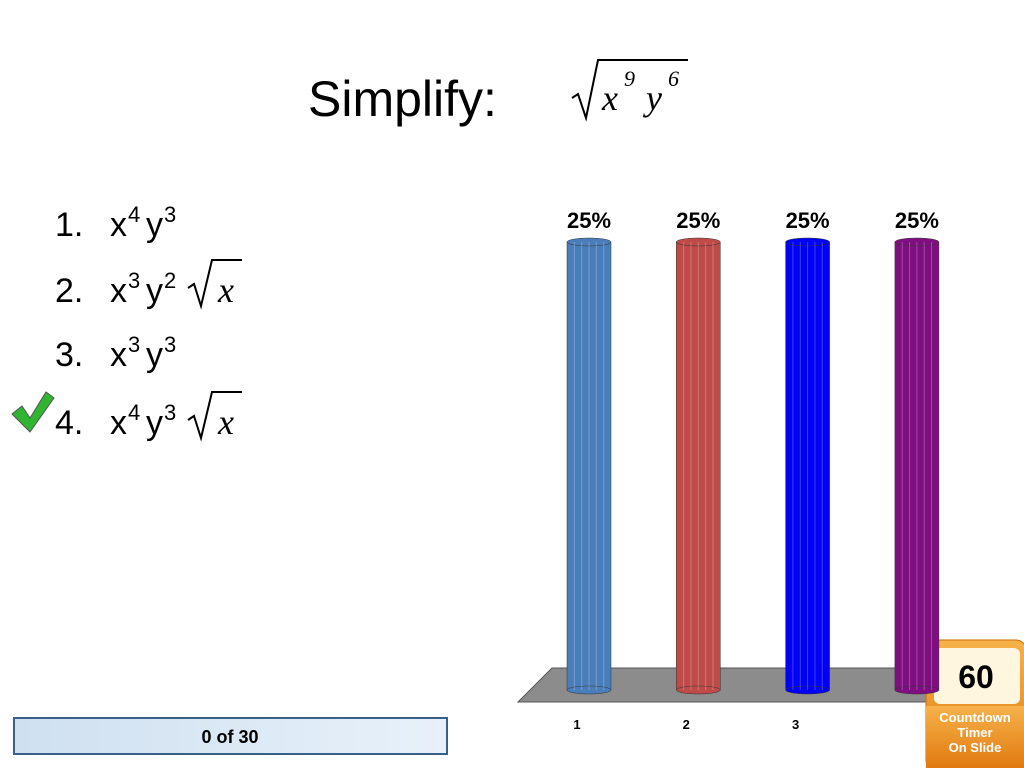 Image resolution: width=1024 pixels, height=768 pixels. Describe the element at coordinates (69, 355) in the screenshot. I see `option-number: 3.` at that location.